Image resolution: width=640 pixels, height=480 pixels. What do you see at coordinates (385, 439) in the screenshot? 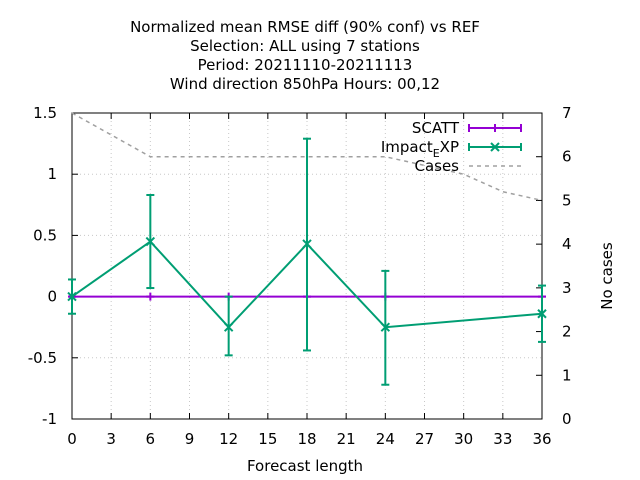
I see `x-tick-label: 24` at bounding box center [385, 439].